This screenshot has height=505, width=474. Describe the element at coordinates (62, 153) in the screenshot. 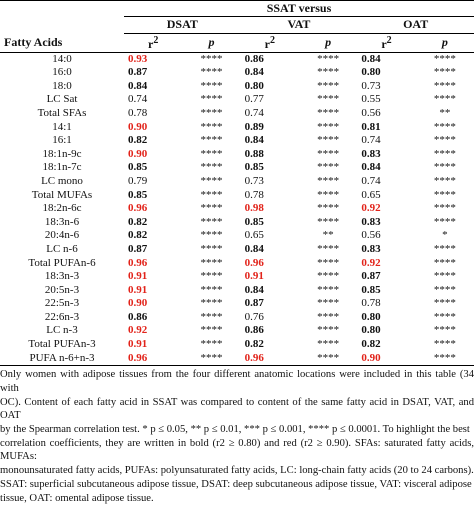

I see `fatty-acid-name: 18:1n-9c` at that location.